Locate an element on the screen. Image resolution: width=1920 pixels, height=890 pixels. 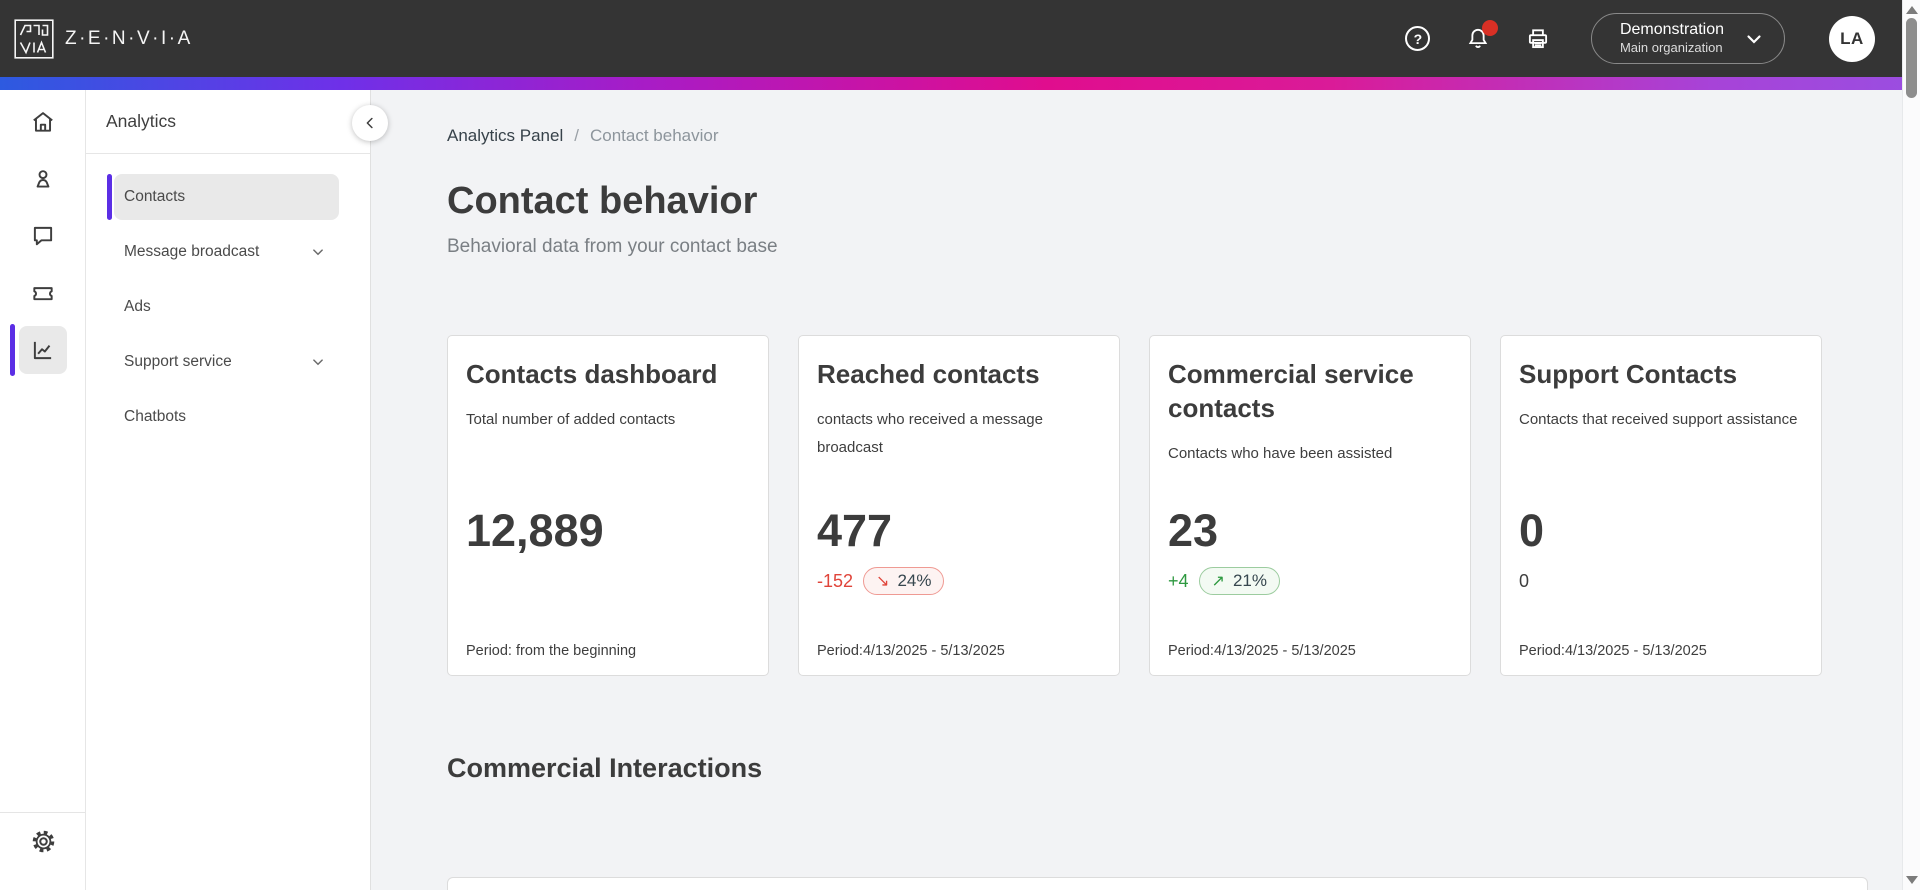
card-title: Support Contacts is located at coordinates (1628, 374).